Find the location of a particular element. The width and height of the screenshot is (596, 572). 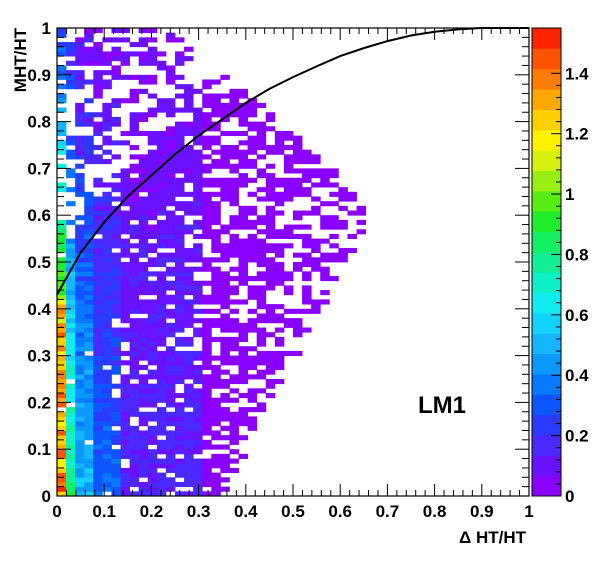

x-tick-label: 0.6 is located at coordinates (340, 511).